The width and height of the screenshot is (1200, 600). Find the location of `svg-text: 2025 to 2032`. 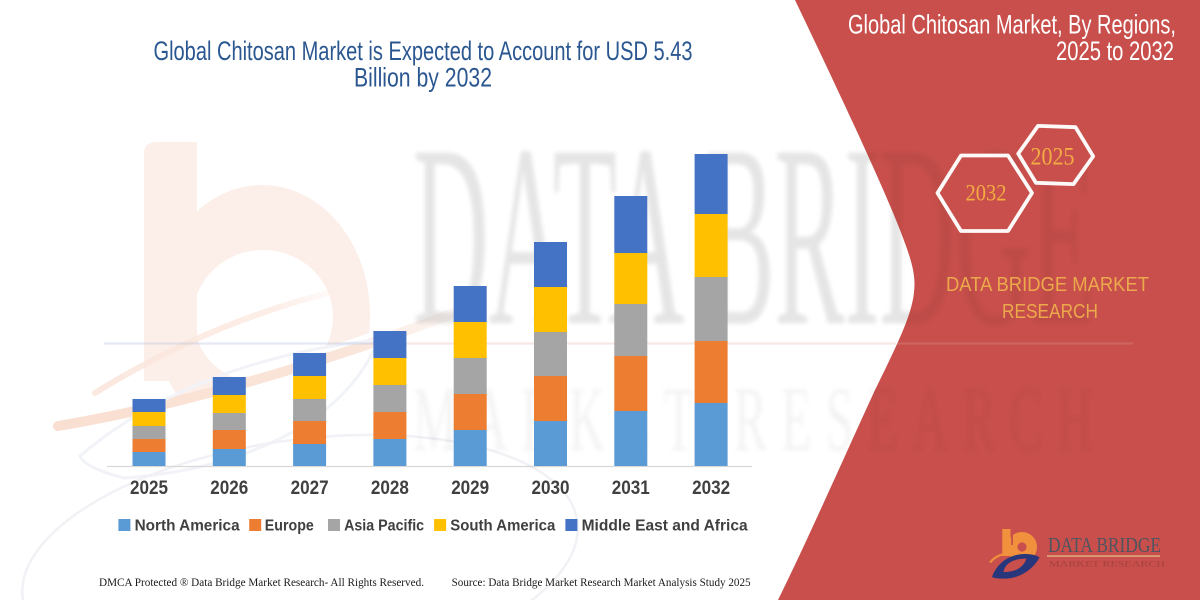

svg-text: 2025 to 2032 is located at coordinates (1115, 51).